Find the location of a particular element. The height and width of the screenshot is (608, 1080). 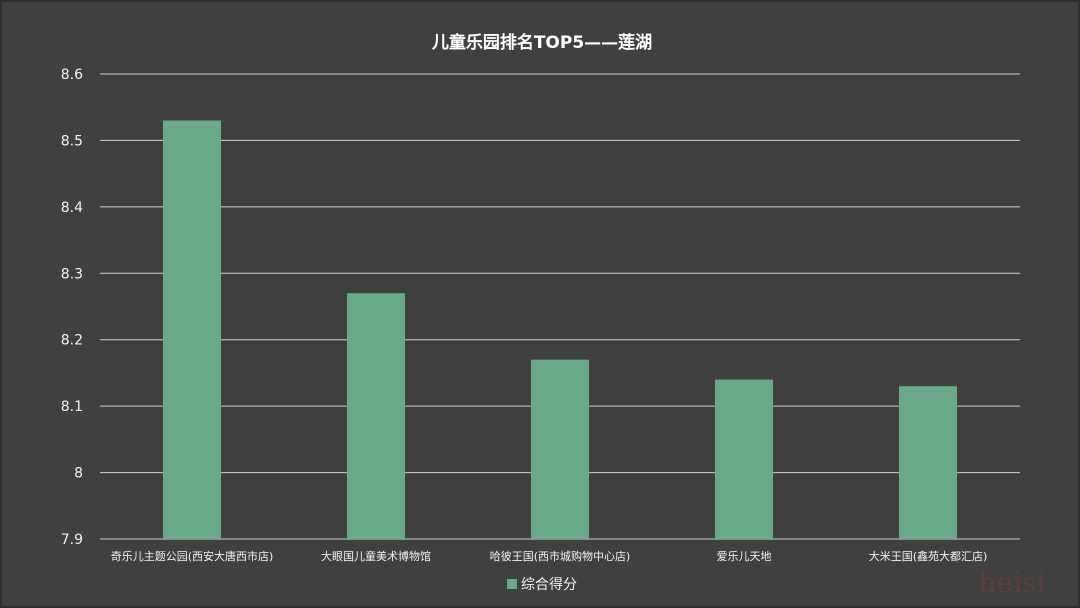

y-tick-label: 8.4 is located at coordinates (72, 208).